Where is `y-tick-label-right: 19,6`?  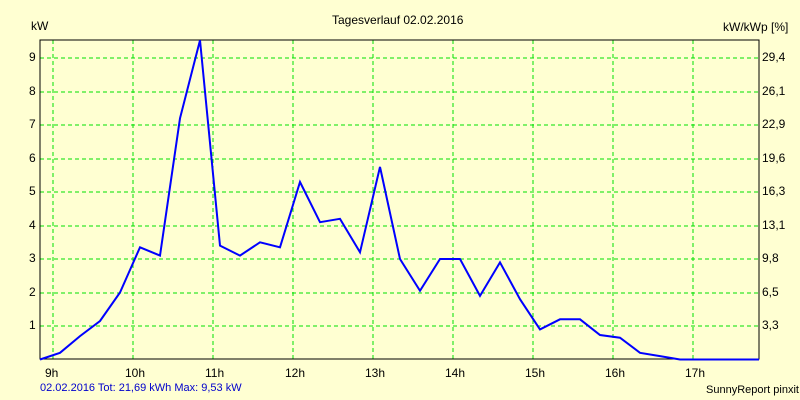 y-tick-label-right: 19,6 is located at coordinates (774, 158).